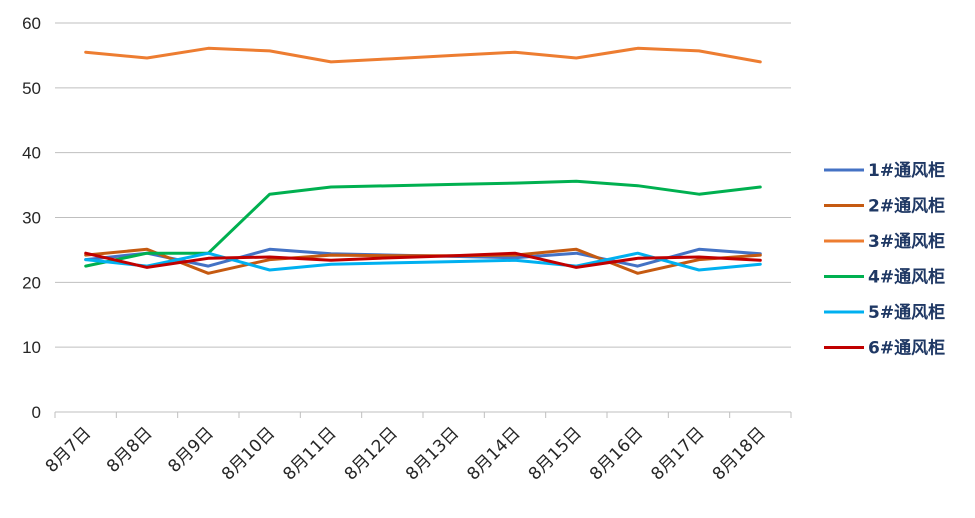 This screenshot has height=518, width=975. I want to click on y-tick-label: 20, so click(31, 282).